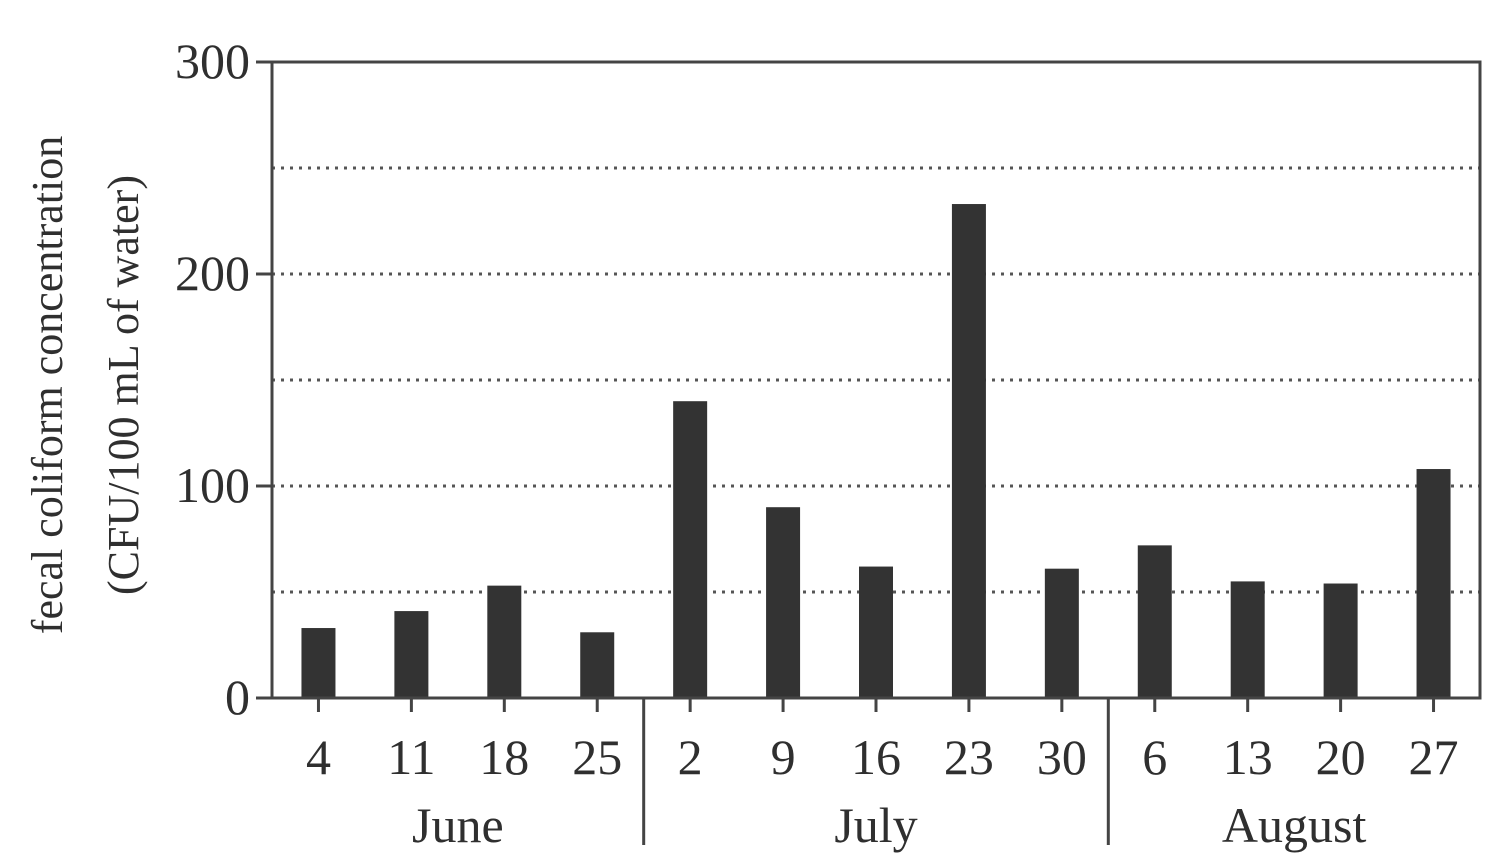  I want to click on month-label: June, so click(458, 825).